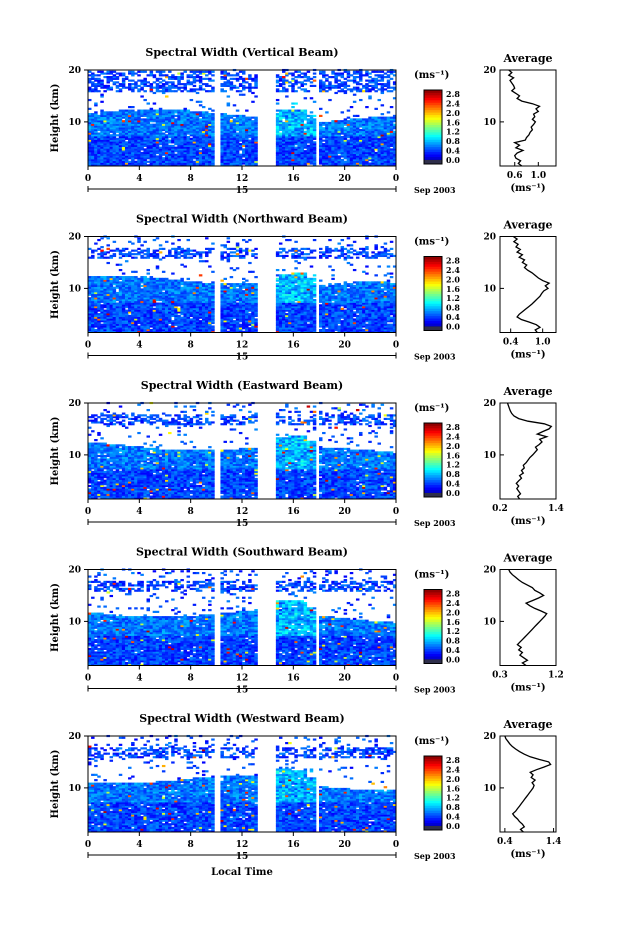 Image resolution: width=623 pixels, height=929 pixels. Describe the element at coordinates (293, 845) in the screenshot. I see `x-tick-label: 16` at that location.